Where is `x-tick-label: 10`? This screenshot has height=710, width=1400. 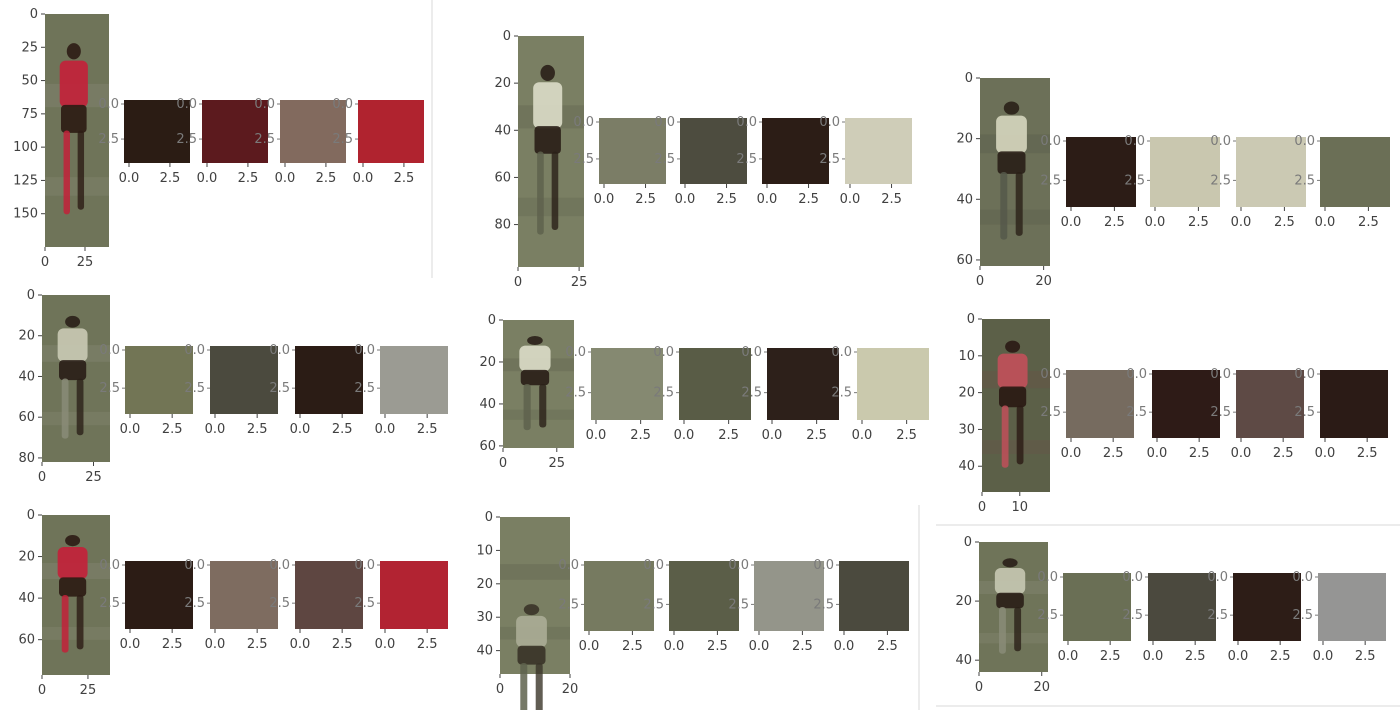
x-tick-label: 10 is located at coordinates (1020, 507).